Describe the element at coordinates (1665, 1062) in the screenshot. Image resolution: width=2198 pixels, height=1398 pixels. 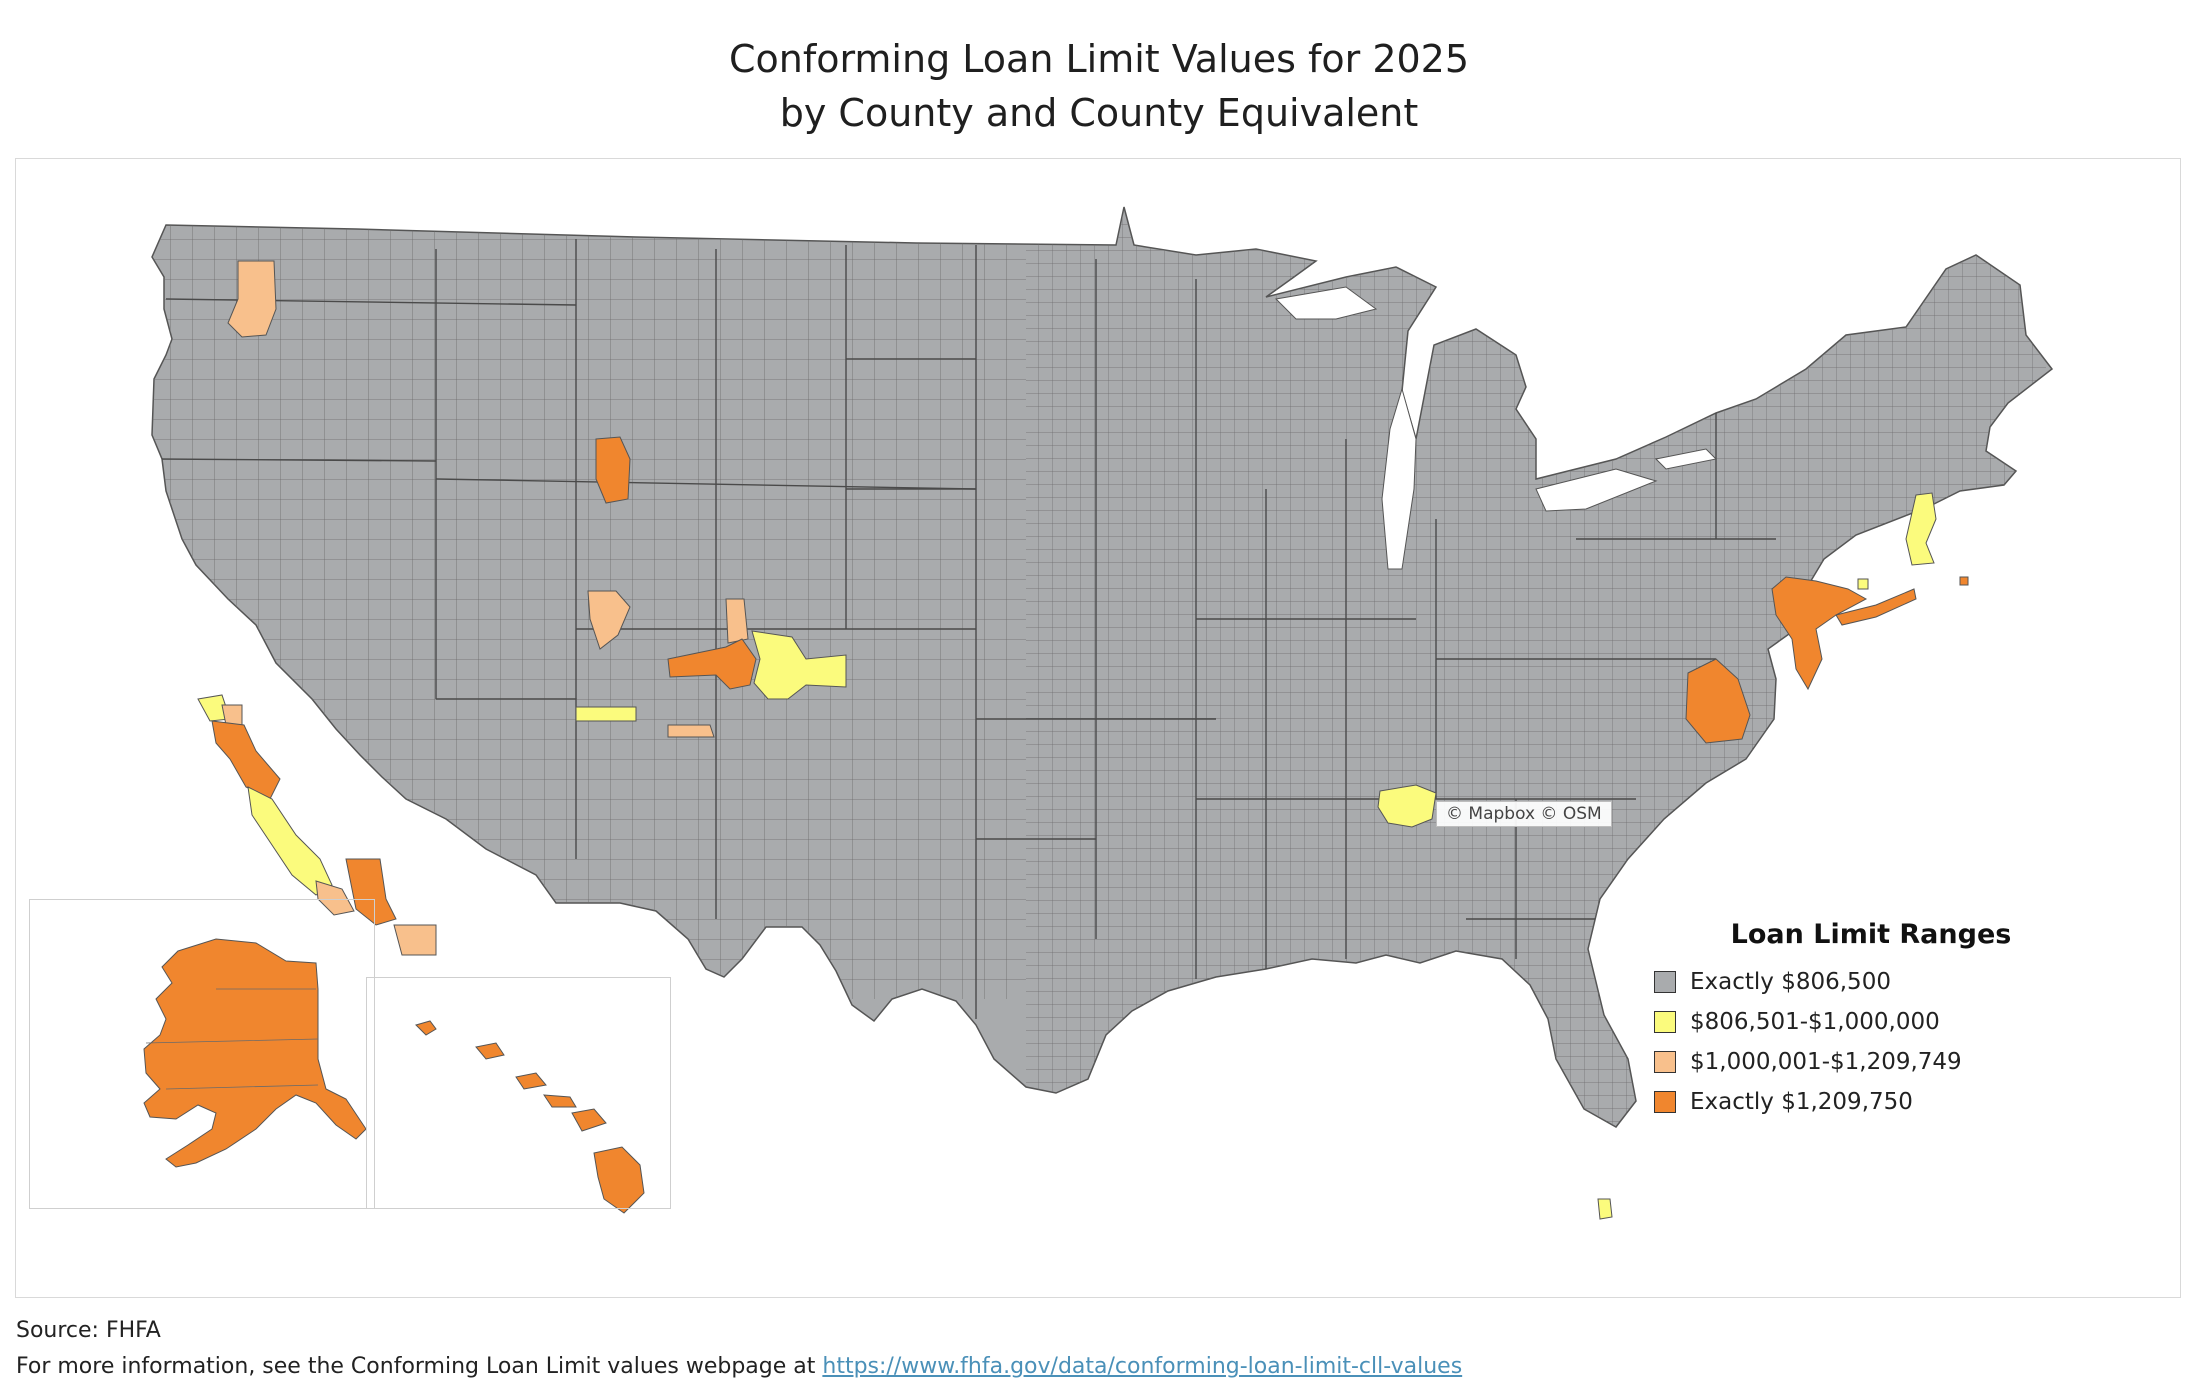
I see `legend-swatch-peach` at that location.